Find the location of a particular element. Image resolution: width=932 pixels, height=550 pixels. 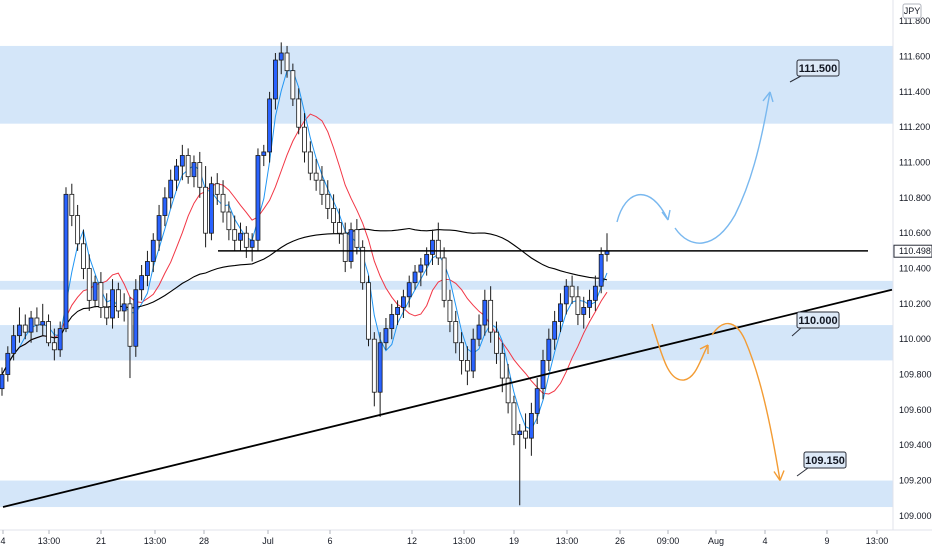

y-tick-label: 109.800 is located at coordinates (915, 375).